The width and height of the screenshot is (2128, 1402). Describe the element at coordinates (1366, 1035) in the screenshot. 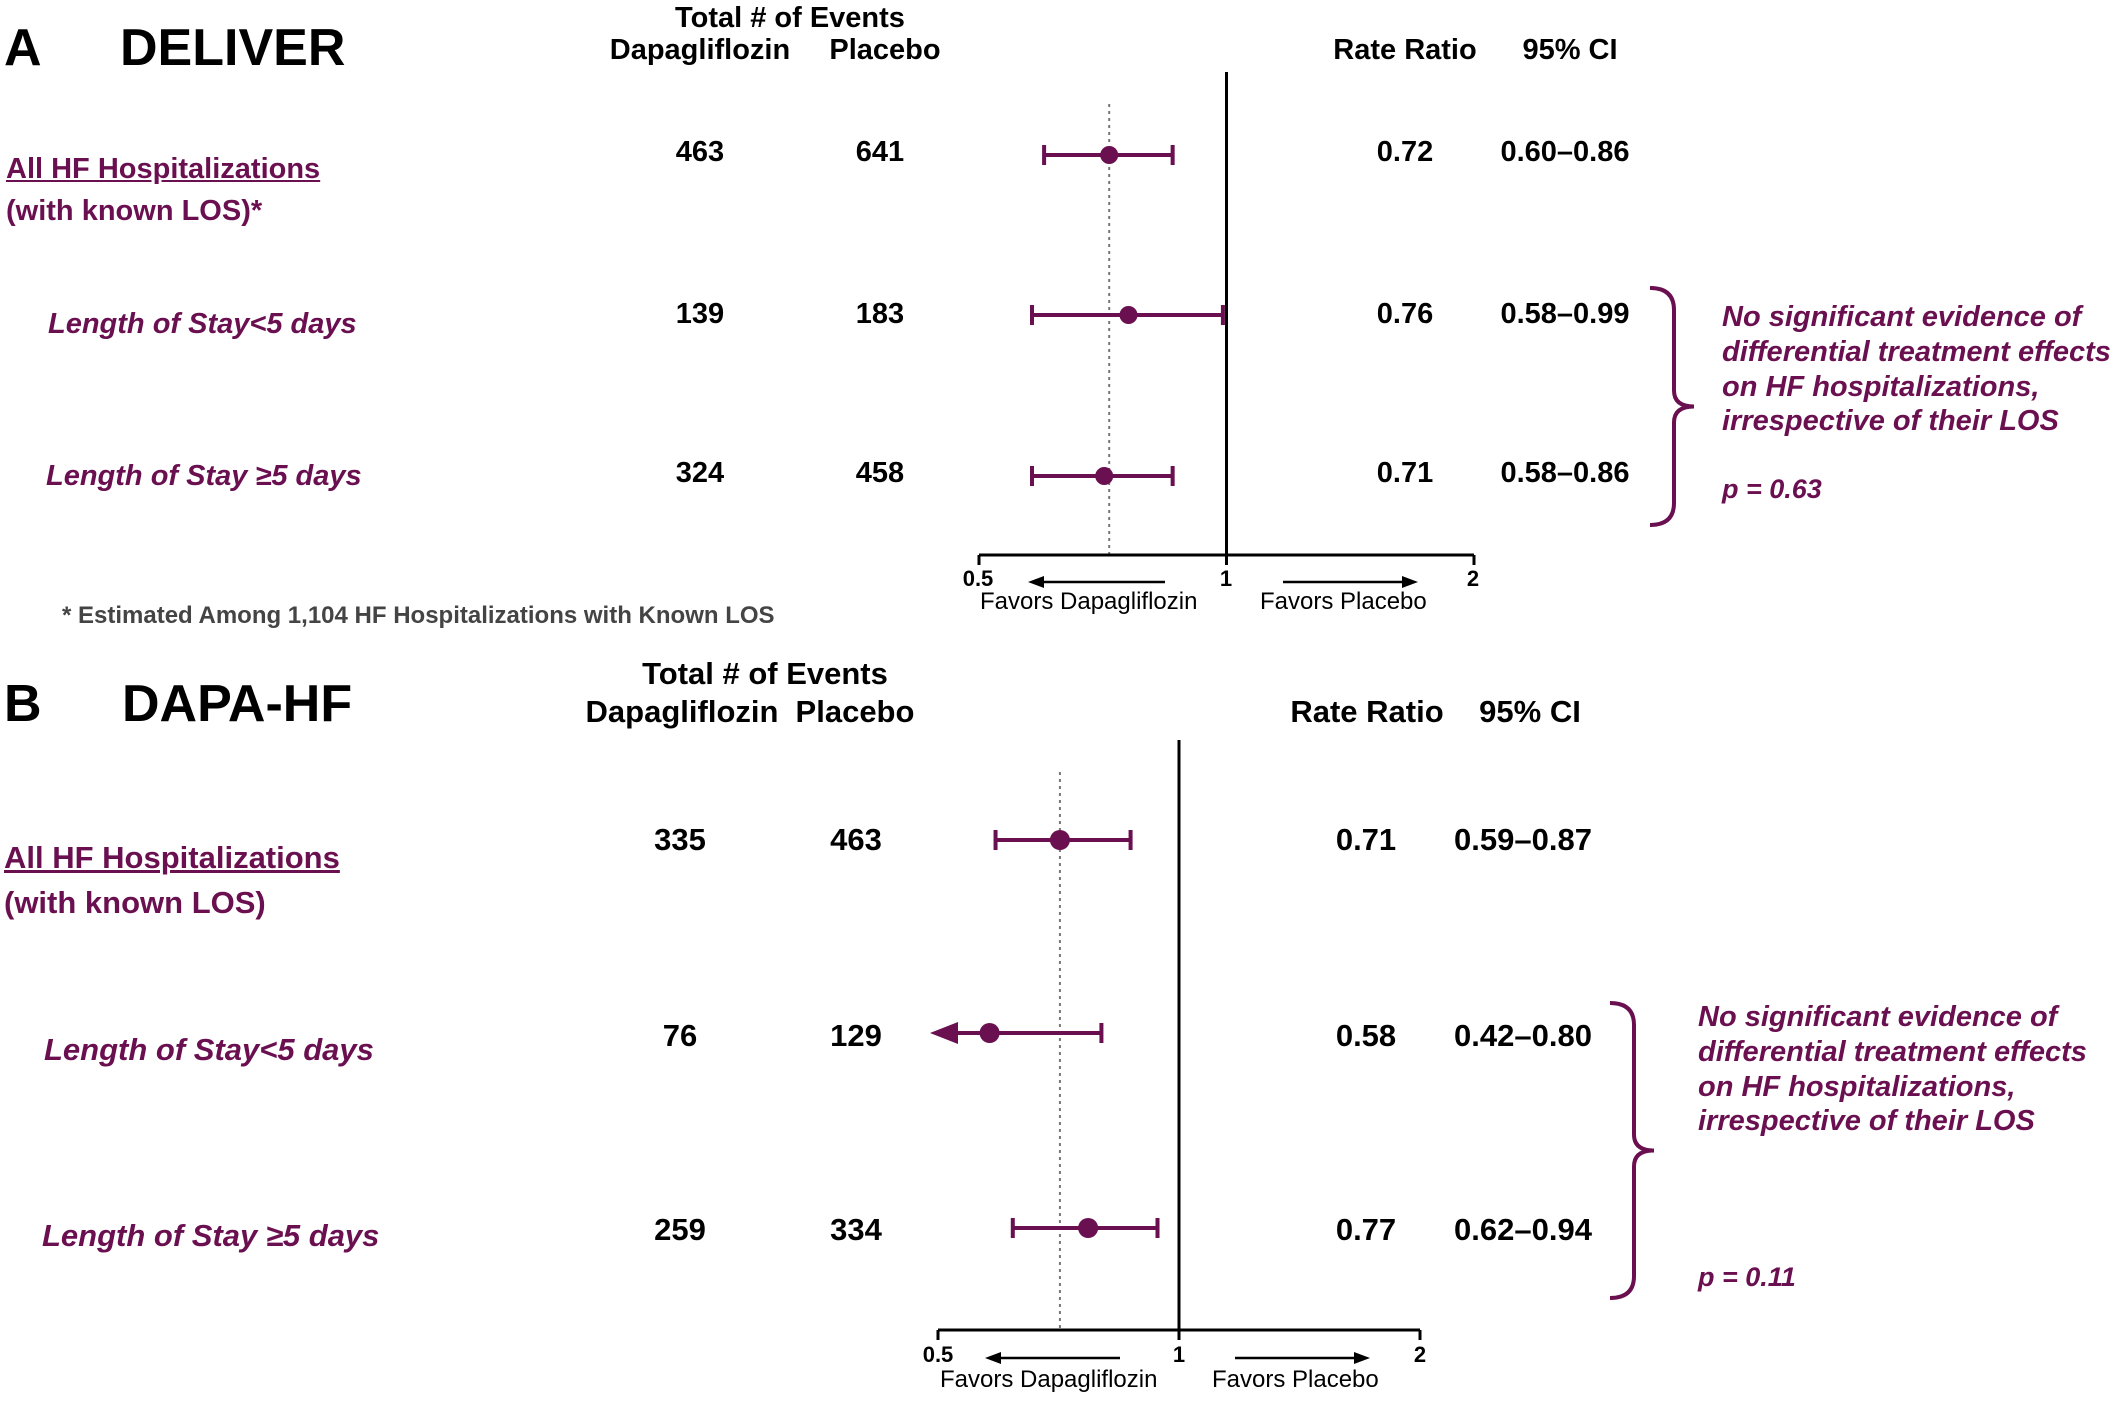

I see `cell-ratio-b-1: 0.58` at that location.